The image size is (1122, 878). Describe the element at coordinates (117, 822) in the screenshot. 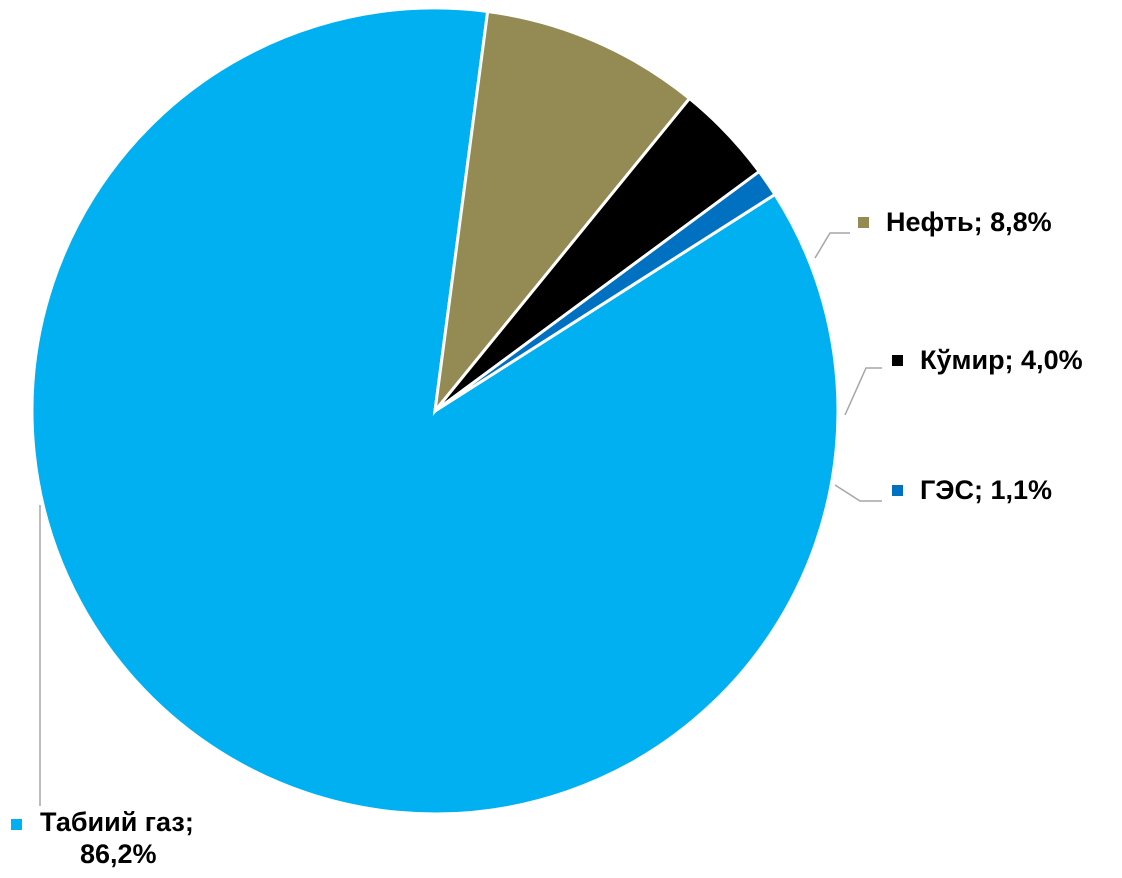

I see `data-label-1: Табиий газ;` at that location.